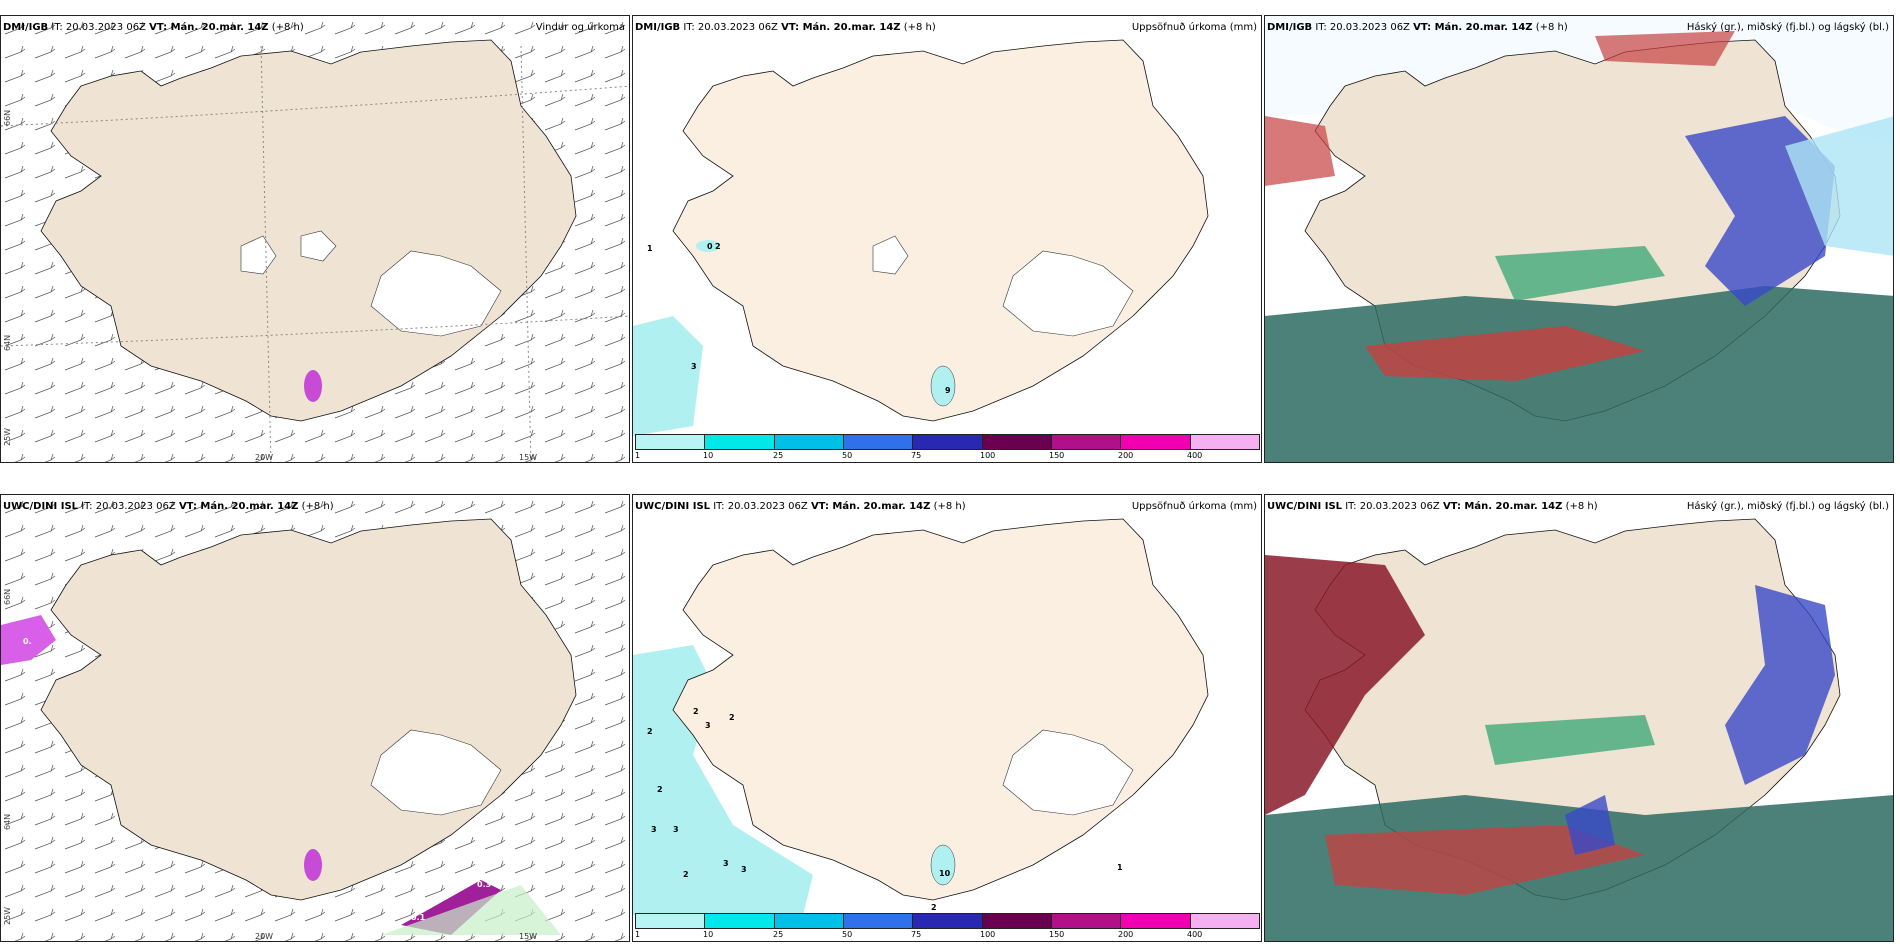 The image size is (1900, 950). Describe the element at coordinates (418, 917) in the screenshot. I see `precip-value-label: 0.1` at that location.